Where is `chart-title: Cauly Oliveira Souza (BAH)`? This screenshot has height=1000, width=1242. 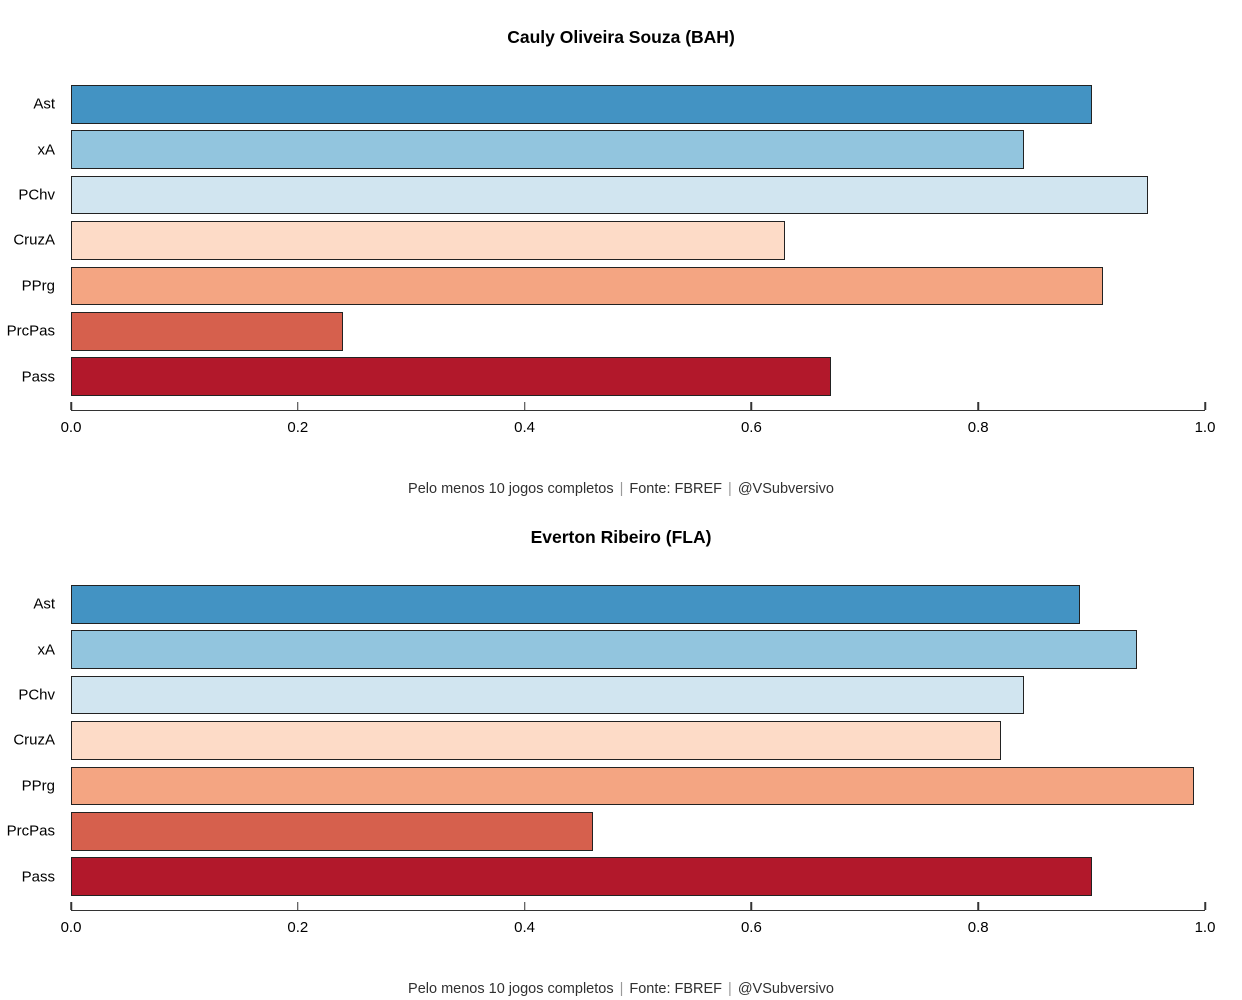 chart-title: Cauly Oliveira Souza (BAH) is located at coordinates (621, 37).